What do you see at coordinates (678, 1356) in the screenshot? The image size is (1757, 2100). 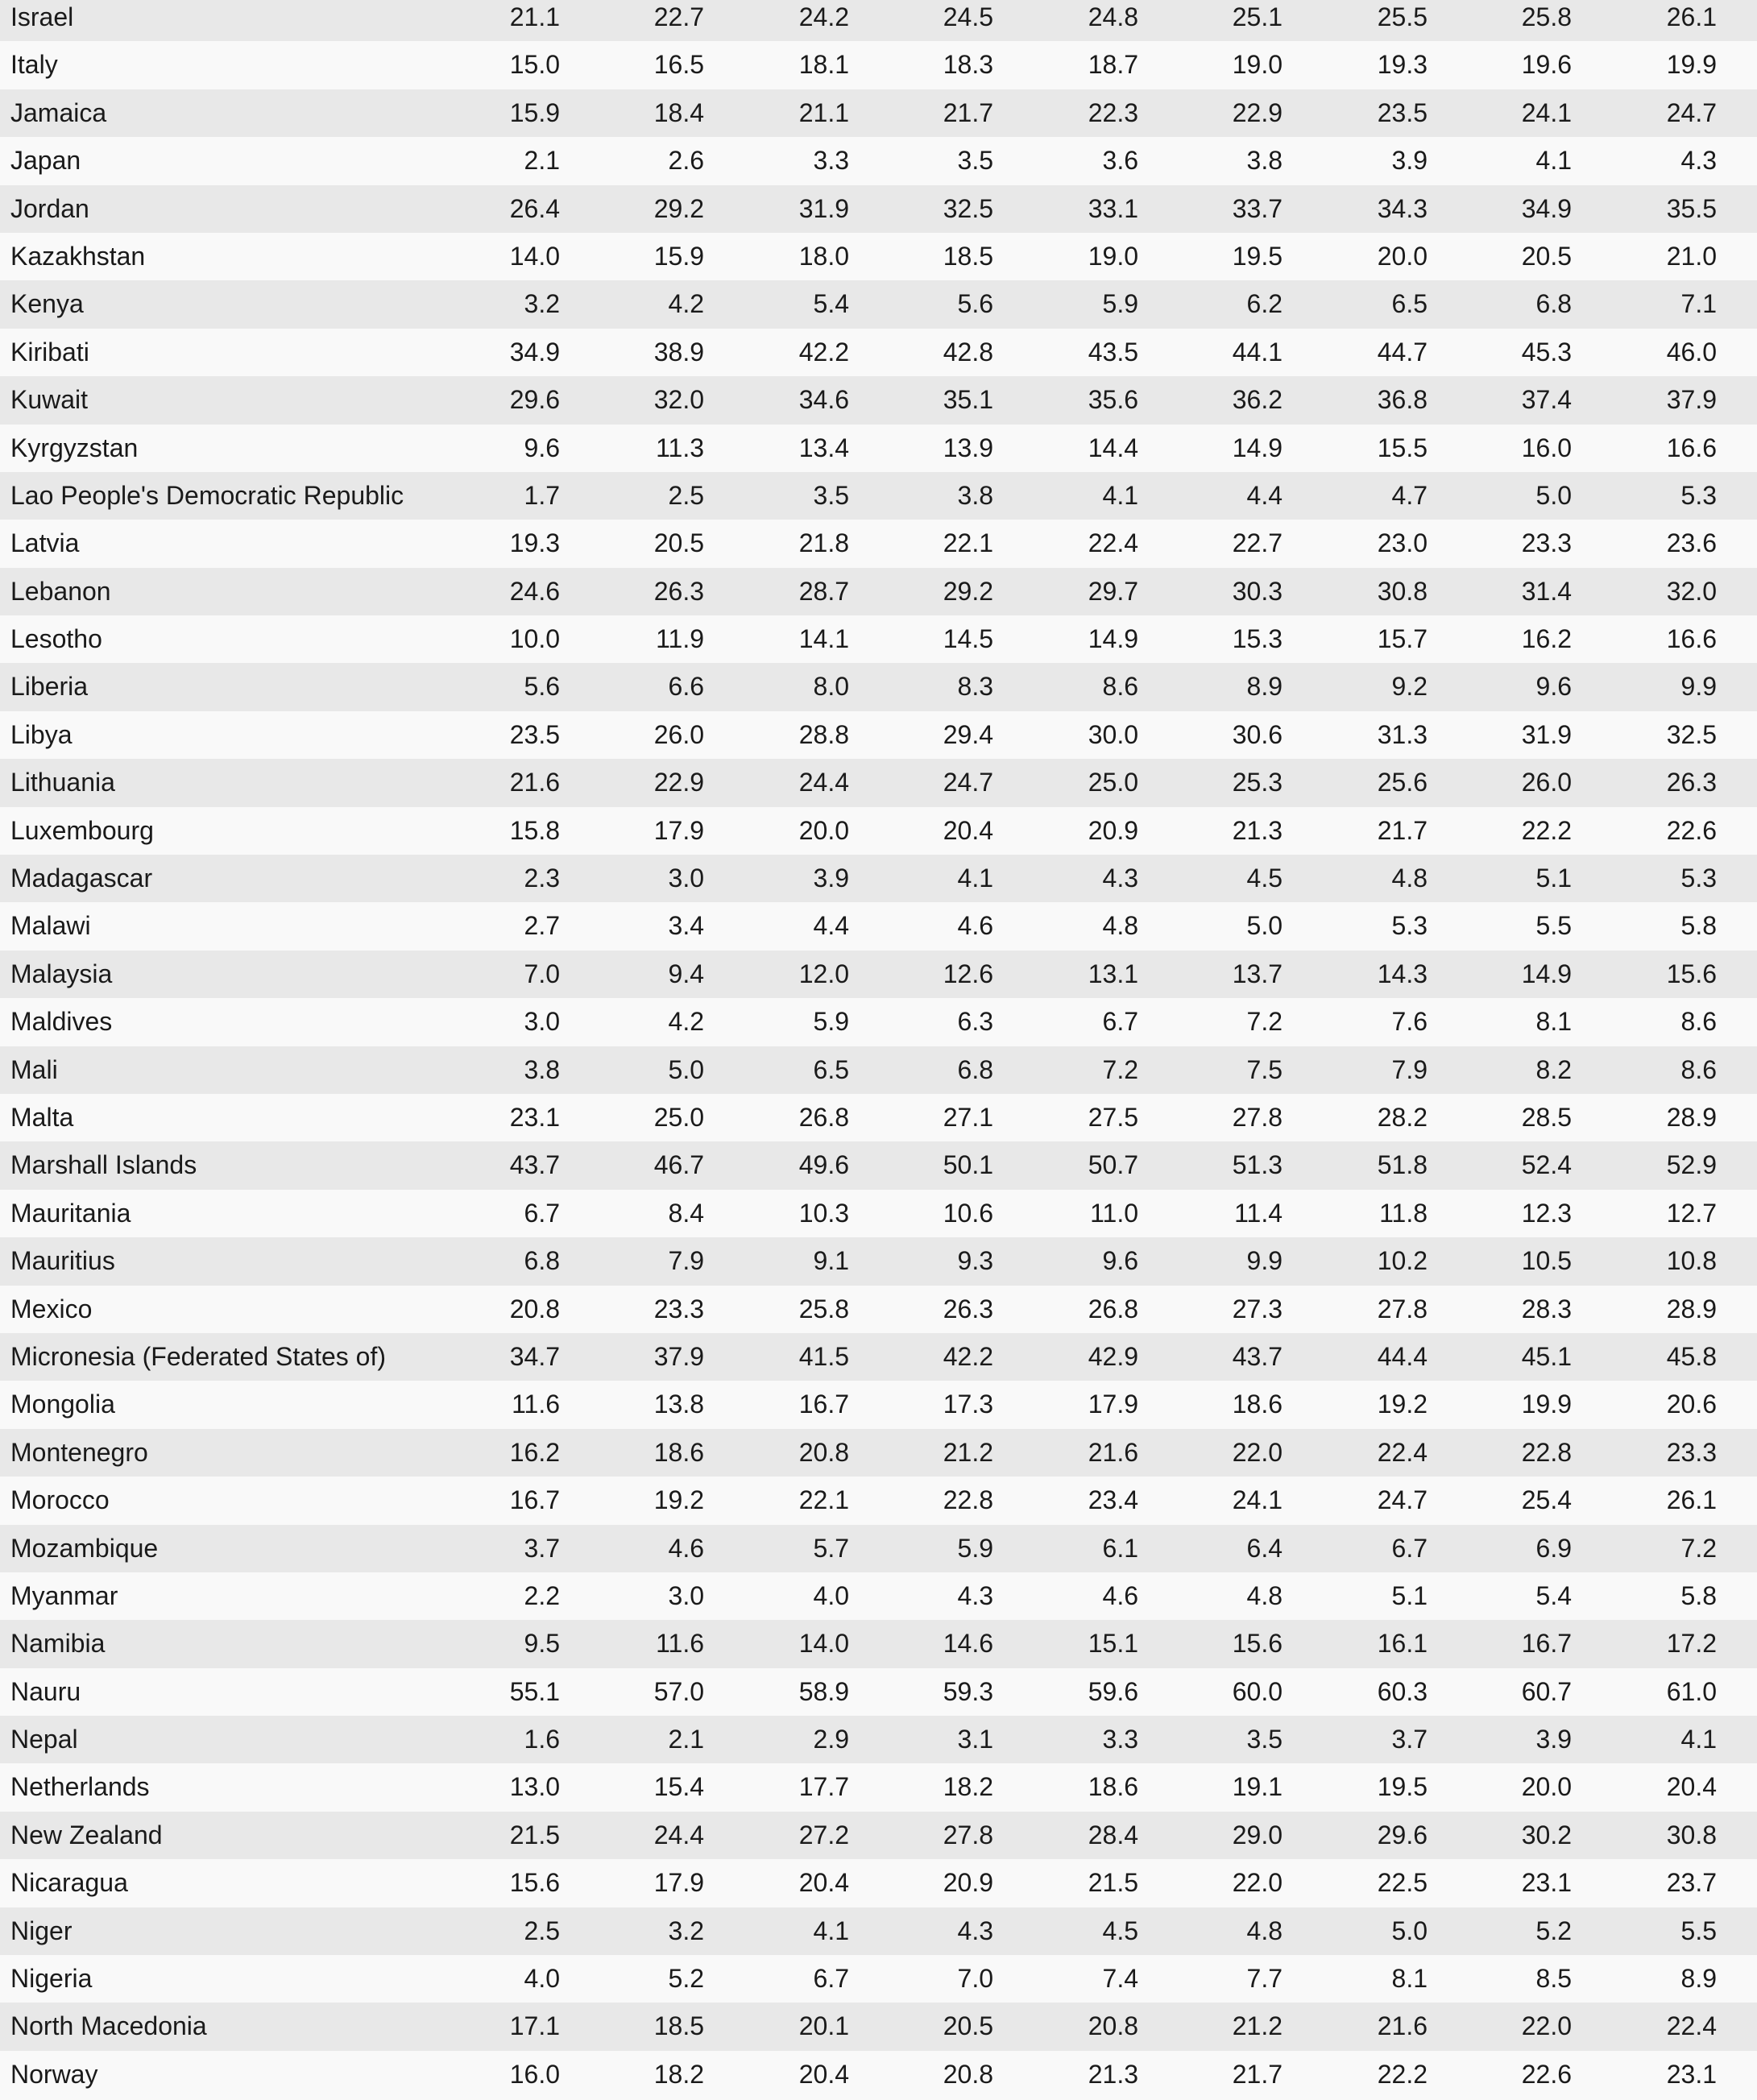 I see `value-cell: 37.9` at bounding box center [678, 1356].